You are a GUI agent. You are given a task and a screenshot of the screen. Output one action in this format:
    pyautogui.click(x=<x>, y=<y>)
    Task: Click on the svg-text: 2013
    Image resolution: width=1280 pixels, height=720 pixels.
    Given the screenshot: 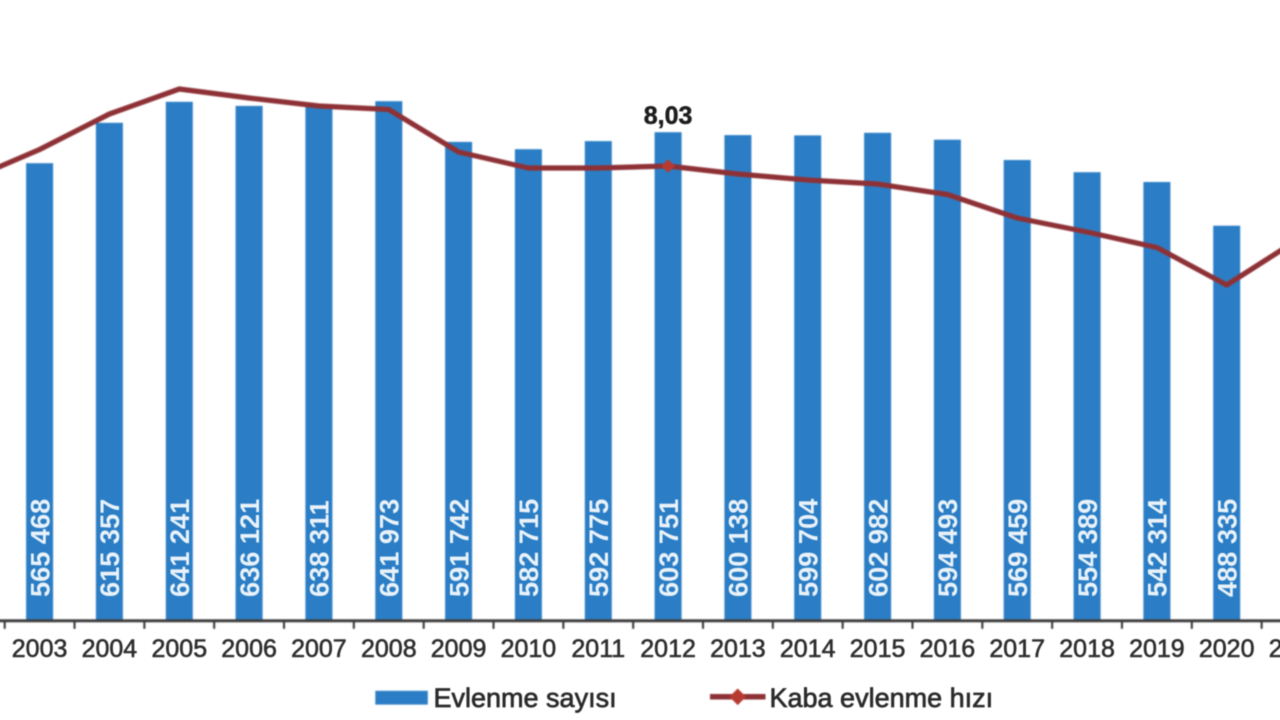 What is the action you would take?
    pyautogui.click(x=738, y=649)
    